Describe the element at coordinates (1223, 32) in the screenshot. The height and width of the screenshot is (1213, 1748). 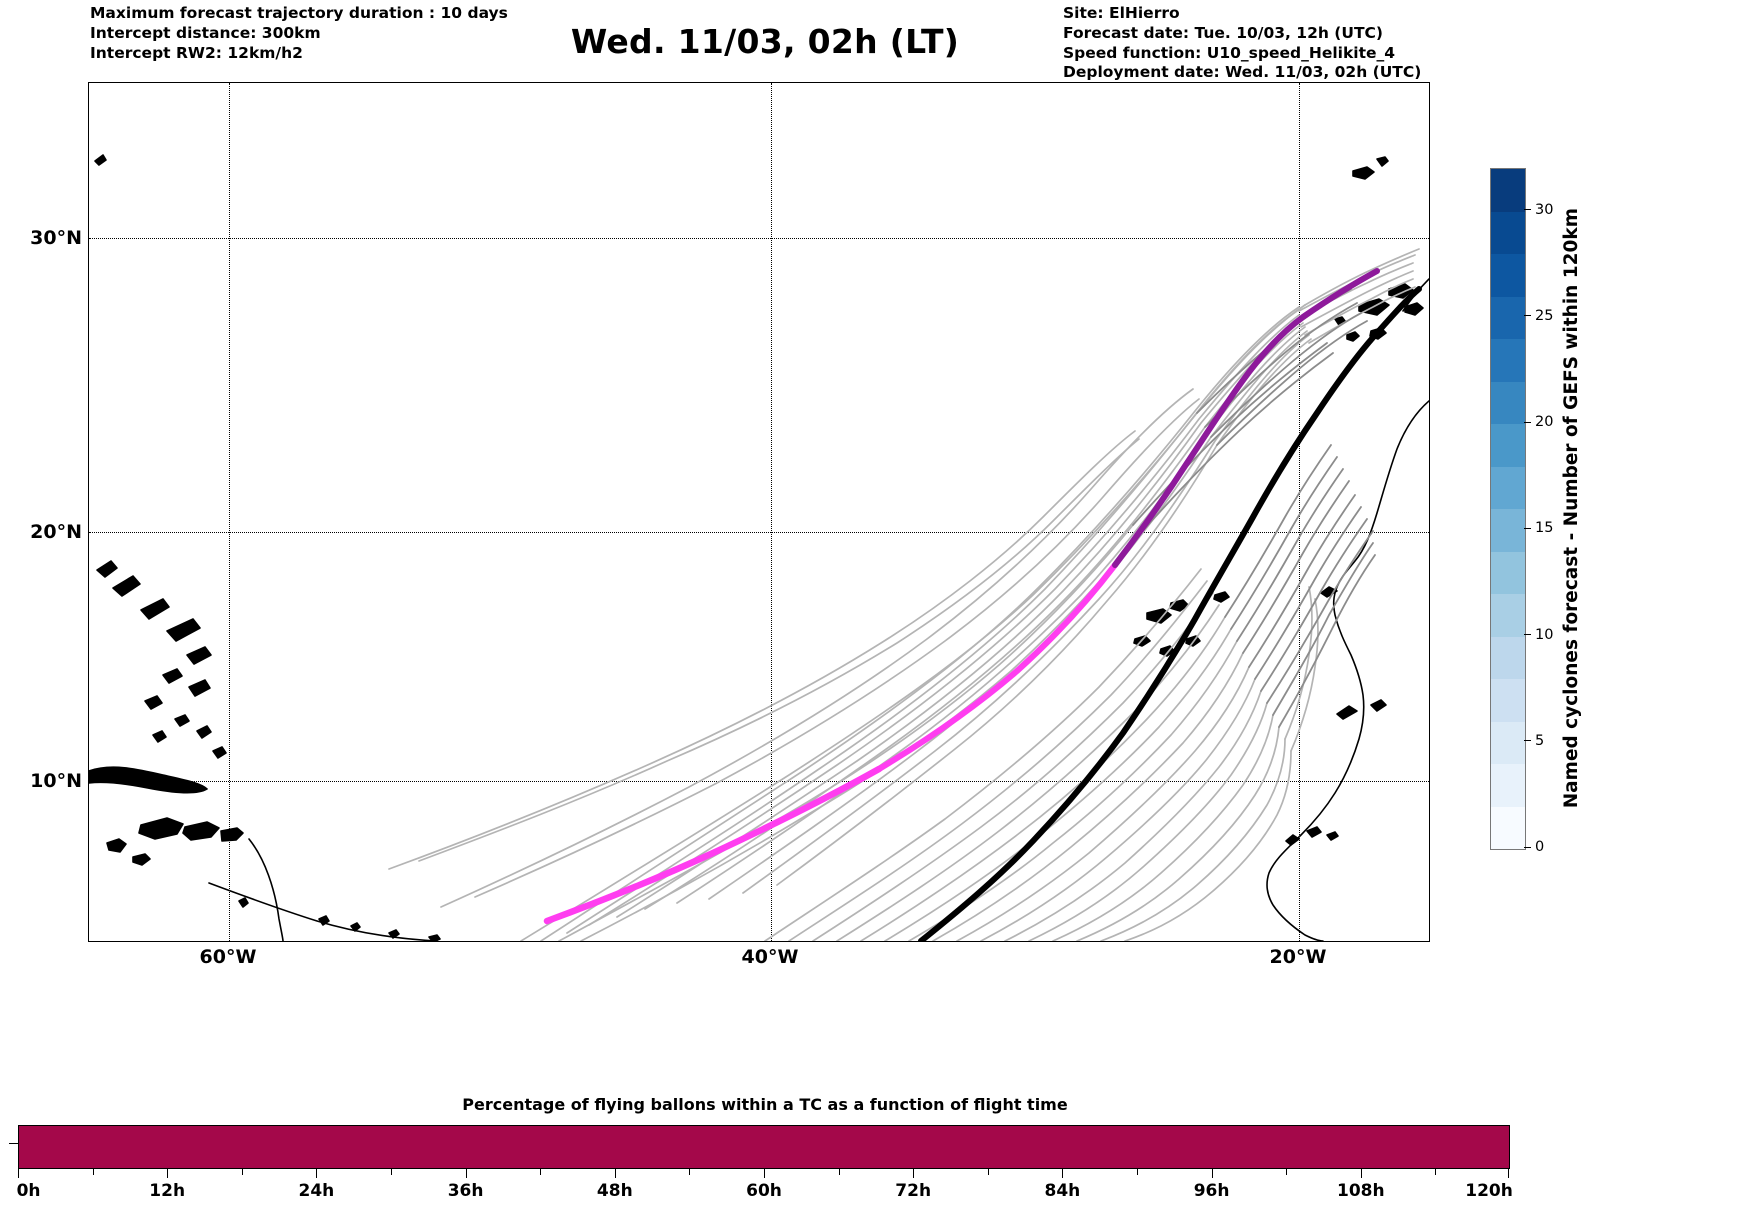
I see `forecast-date-line: Forecast date: Tue. 10/03, 12h (UTC)` at that location.